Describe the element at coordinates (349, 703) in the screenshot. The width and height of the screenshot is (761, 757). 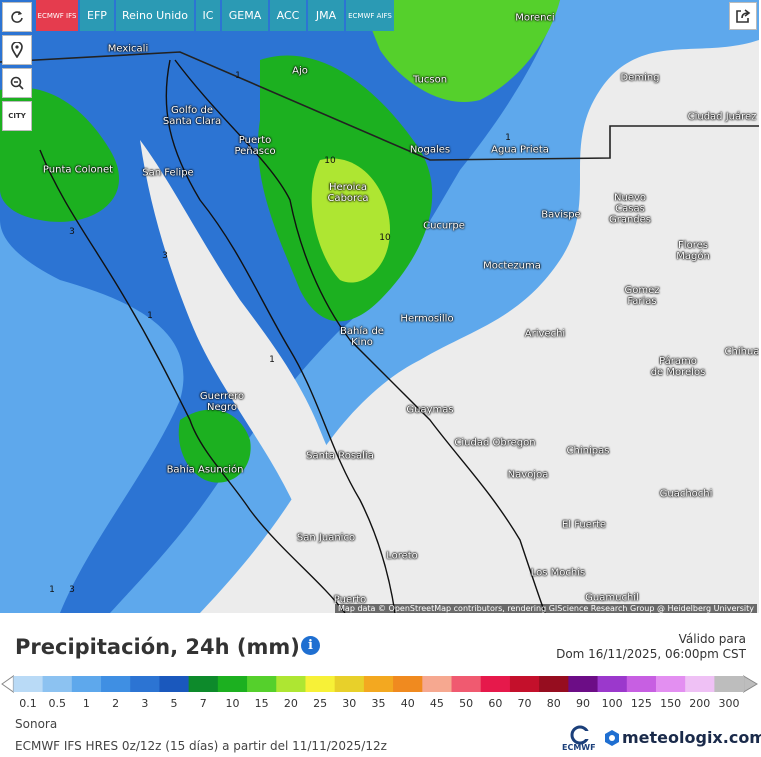
I see `scale-label: 30` at that location.